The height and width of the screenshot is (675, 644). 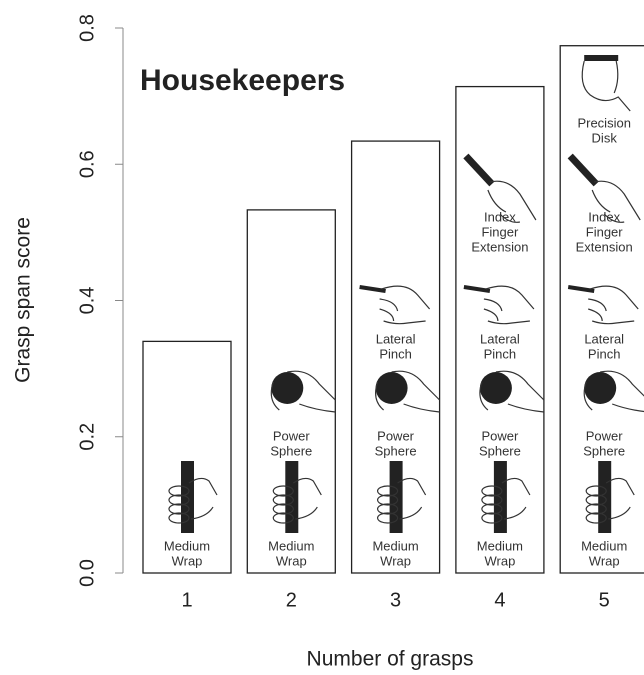 I want to click on x-tick-label: 3, so click(x=395, y=600).